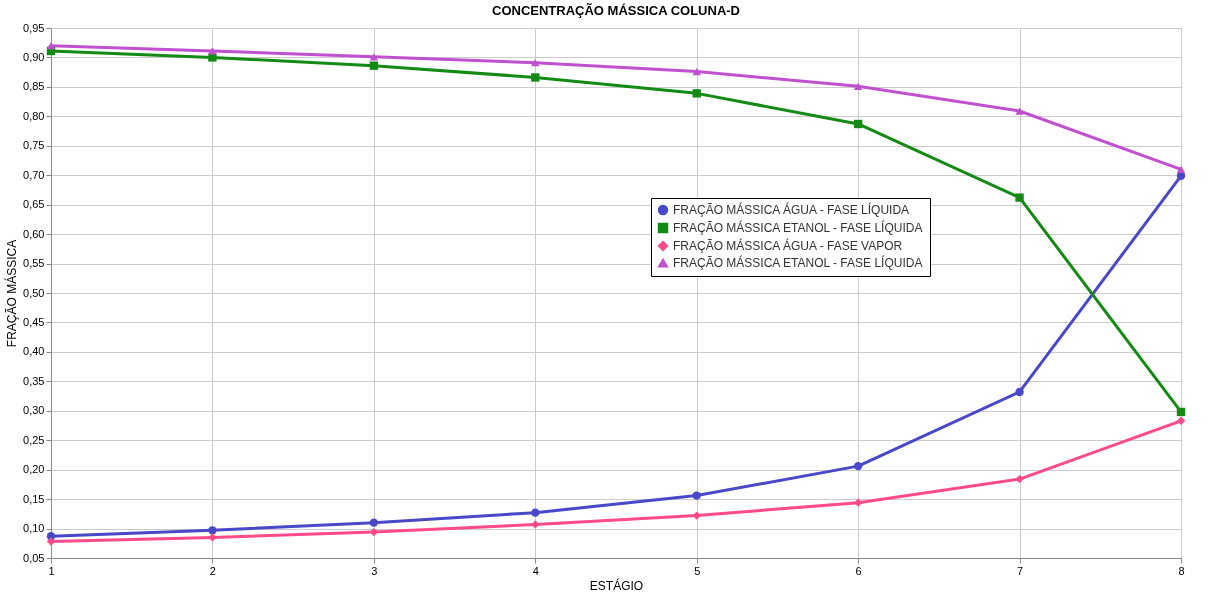  I want to click on x-tick-label: 4, so click(535, 570).